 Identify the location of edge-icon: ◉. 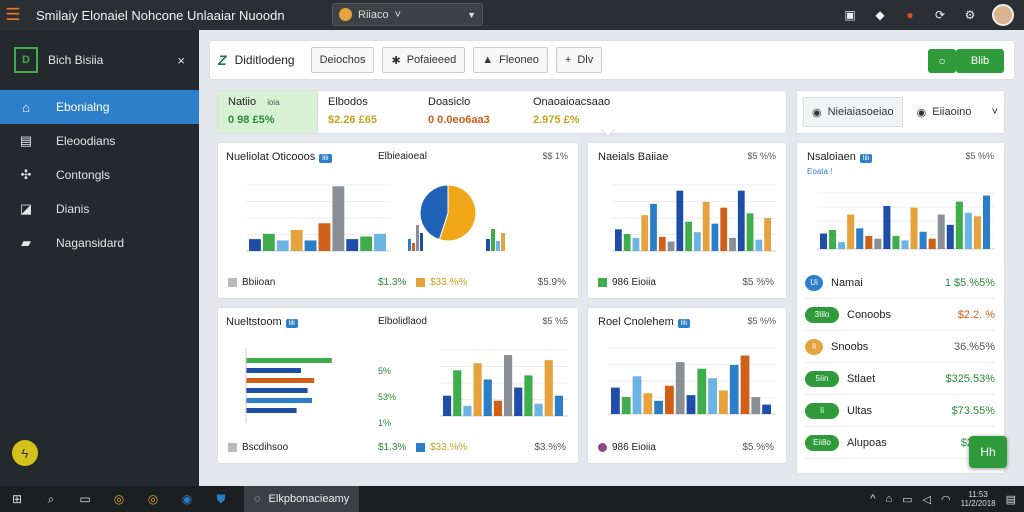
(187, 499).